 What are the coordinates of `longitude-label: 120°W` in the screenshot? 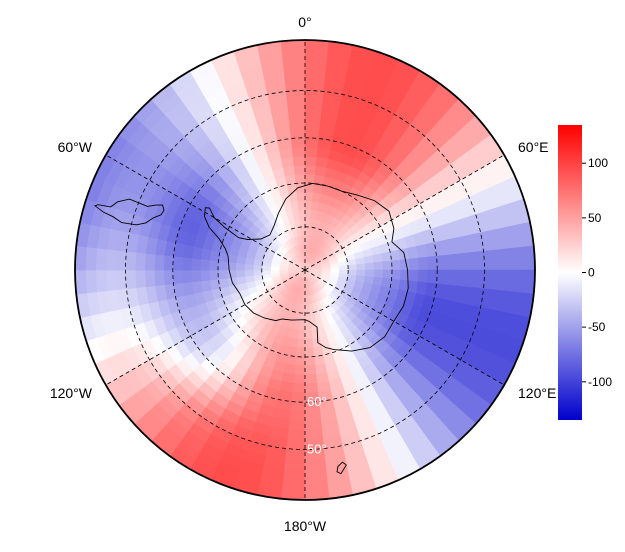 It's located at (71, 393).